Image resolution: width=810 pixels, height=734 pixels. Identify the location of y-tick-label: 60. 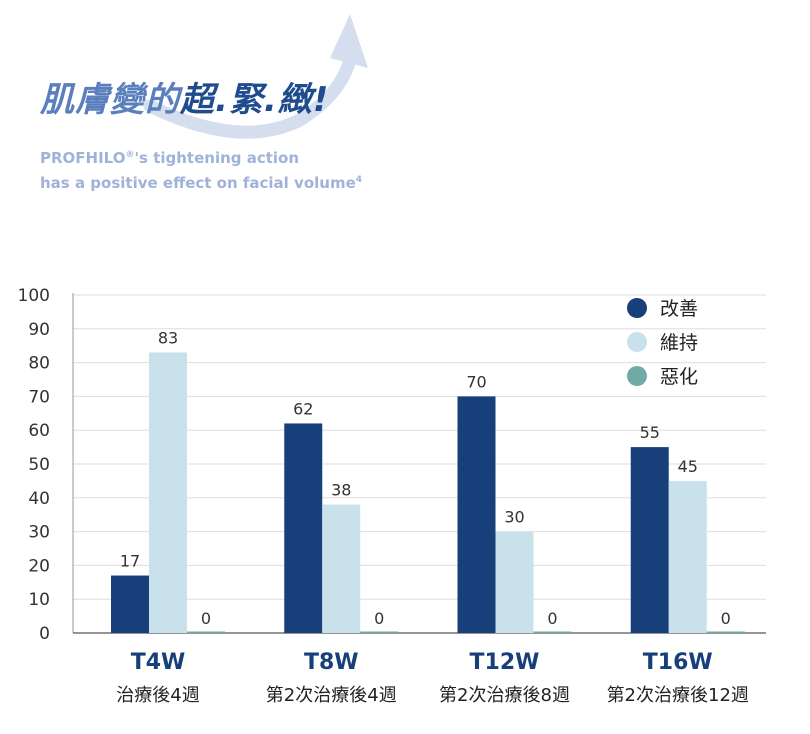
(39, 431).